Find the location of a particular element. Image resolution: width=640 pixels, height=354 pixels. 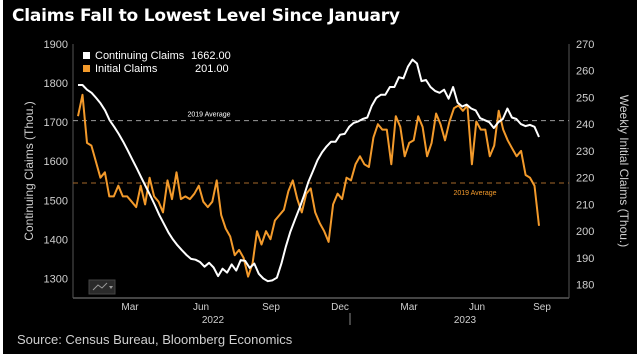

y-right-tick-label: 210 is located at coordinates (585, 205).